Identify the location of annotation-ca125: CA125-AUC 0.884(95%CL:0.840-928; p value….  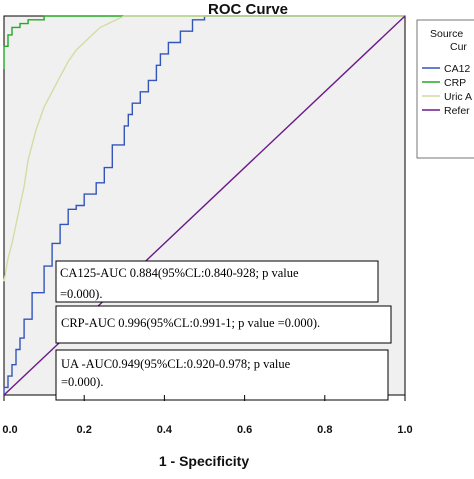
(217, 281).